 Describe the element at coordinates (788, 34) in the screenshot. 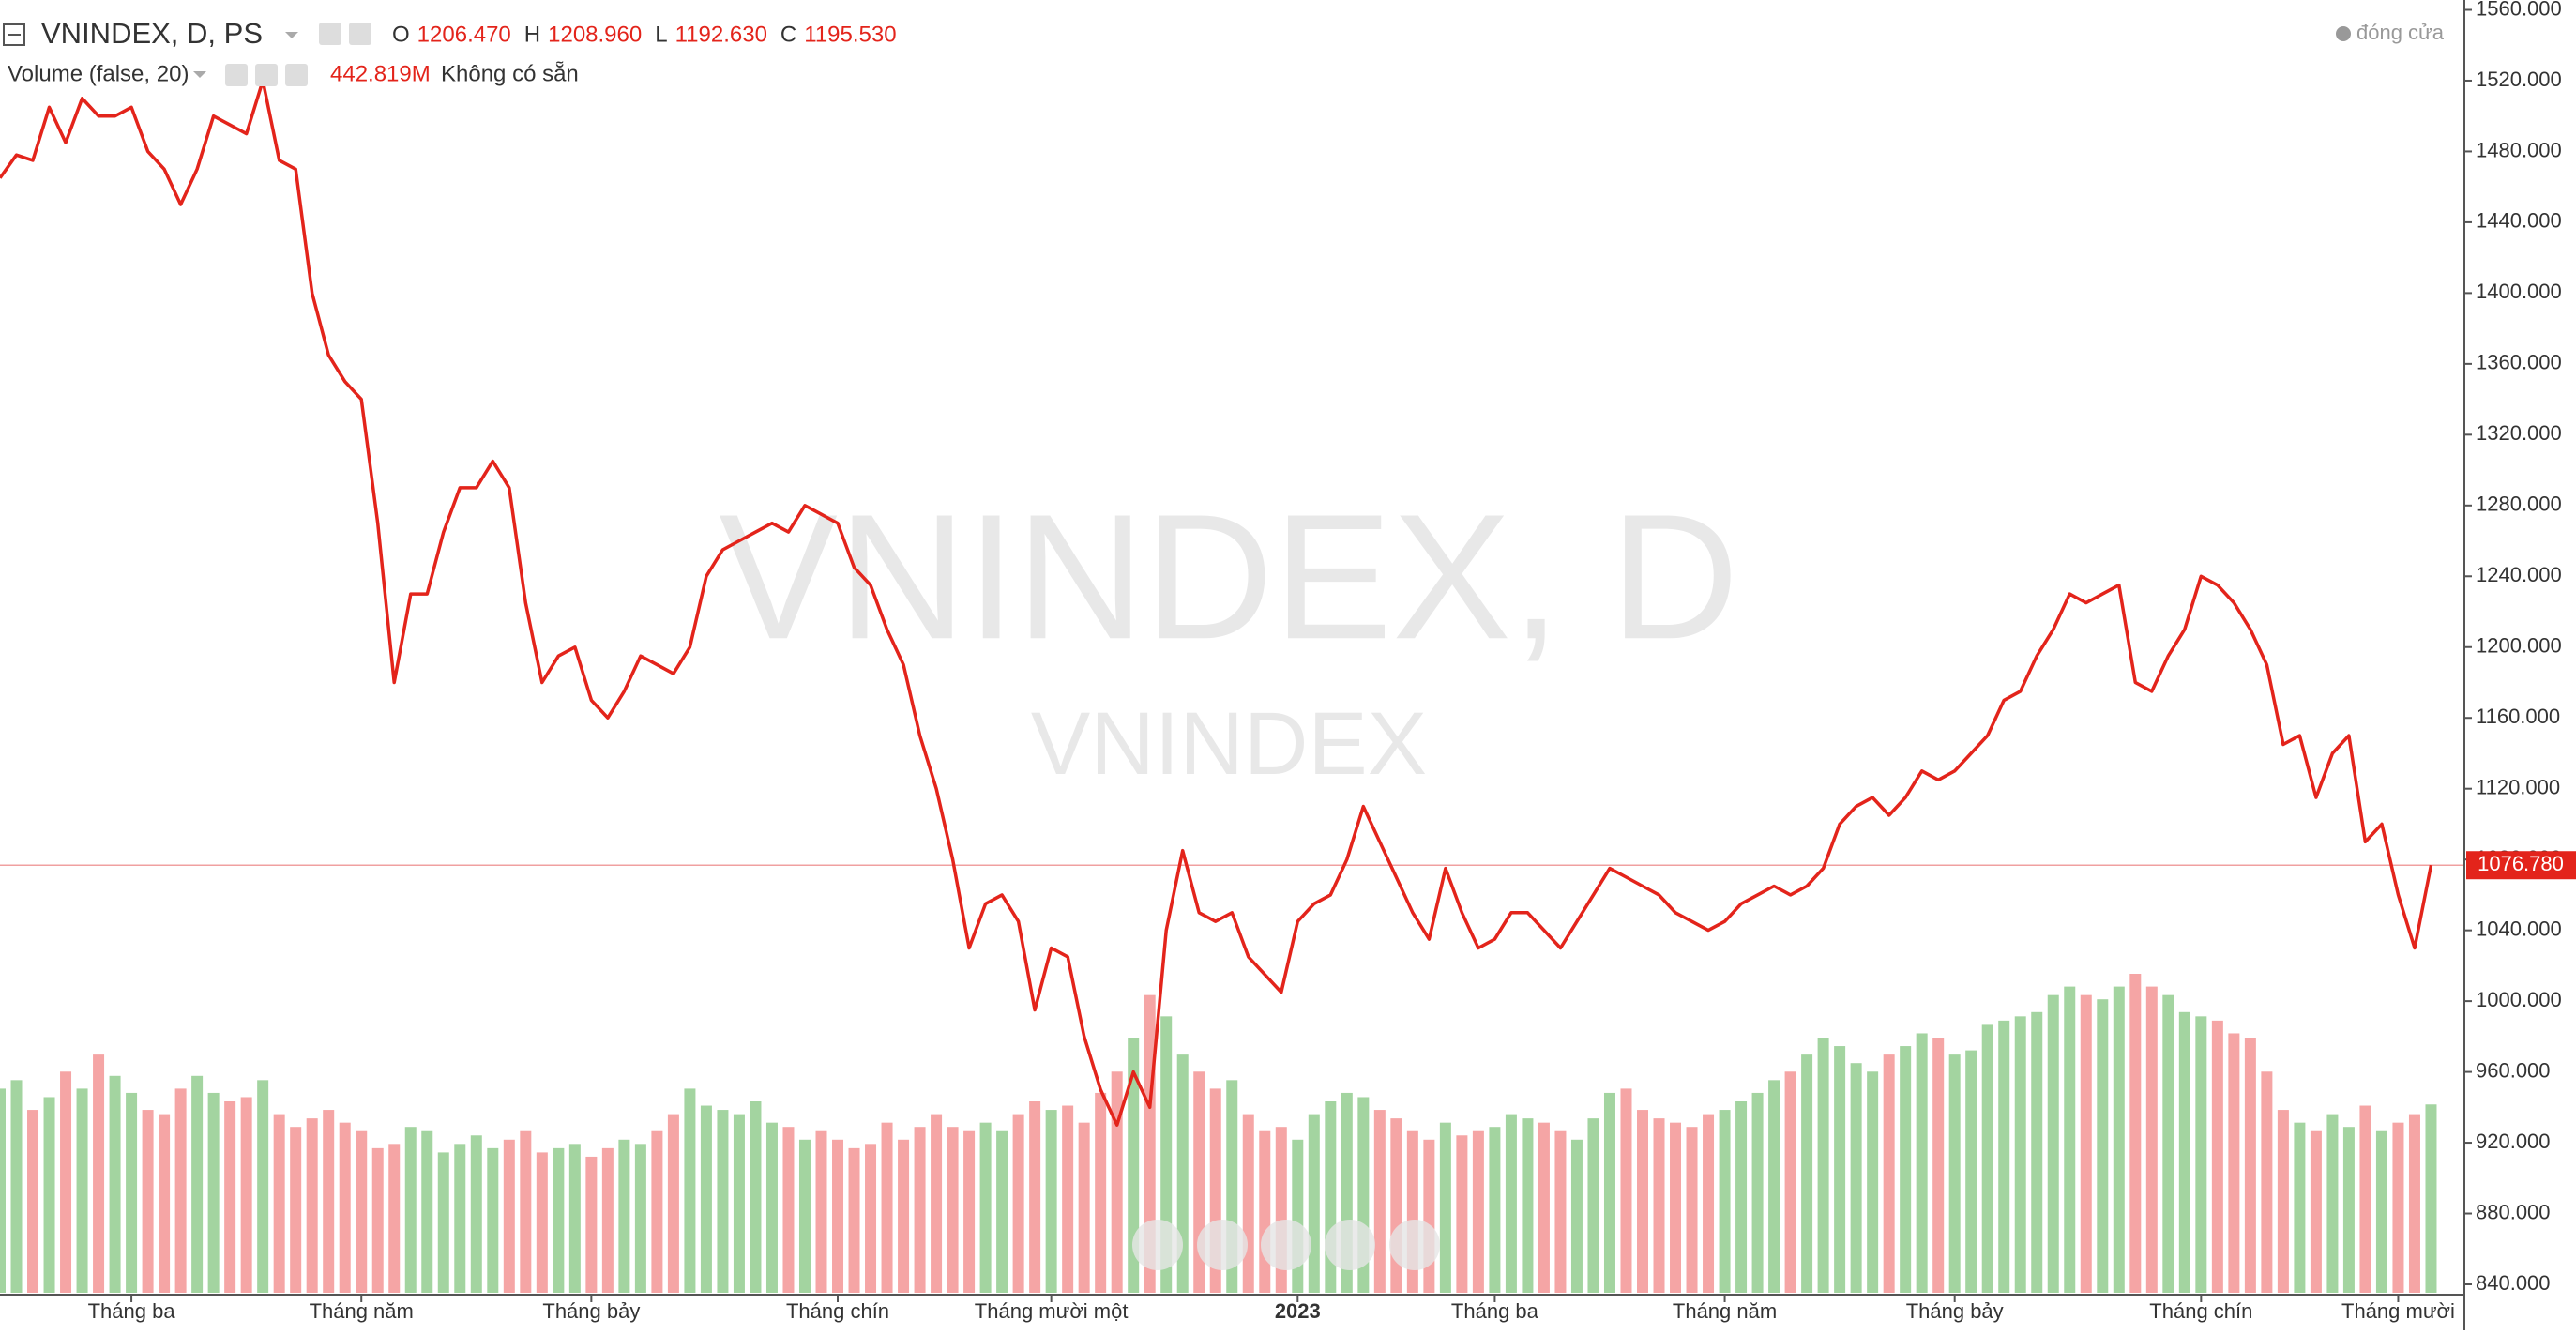

I see `ohlc-key: C` at that location.